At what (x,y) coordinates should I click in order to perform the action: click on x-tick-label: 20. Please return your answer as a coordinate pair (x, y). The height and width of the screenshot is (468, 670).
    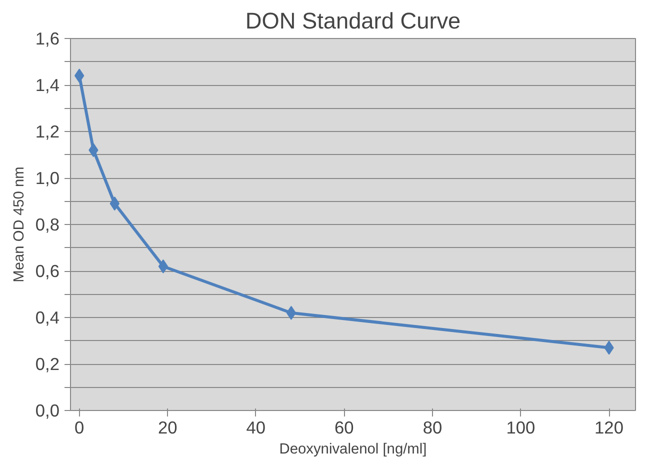
    Looking at the image, I should click on (168, 428).